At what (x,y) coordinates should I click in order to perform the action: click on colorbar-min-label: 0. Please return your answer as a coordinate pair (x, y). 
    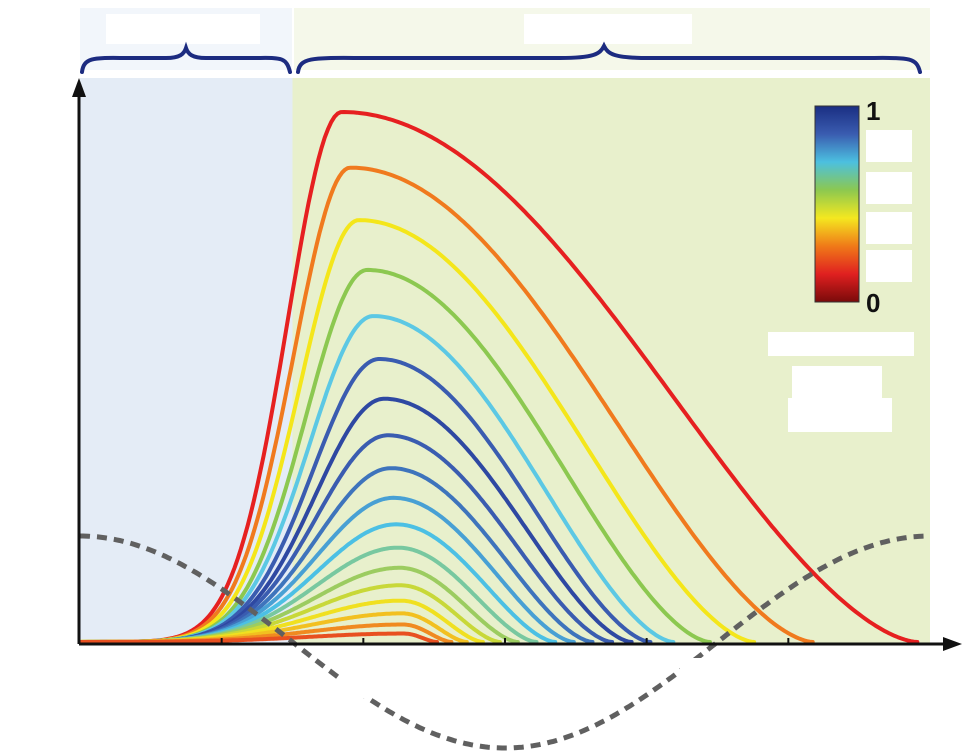
    Looking at the image, I should click on (873, 303).